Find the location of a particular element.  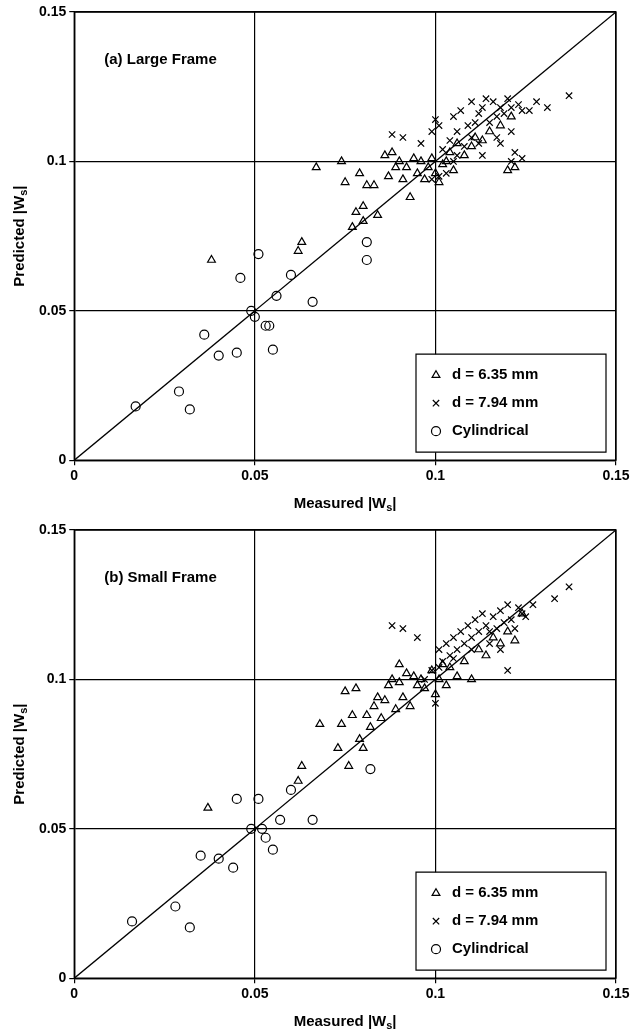

x-tick-label: 0.15 is located at coordinates (616, 993).